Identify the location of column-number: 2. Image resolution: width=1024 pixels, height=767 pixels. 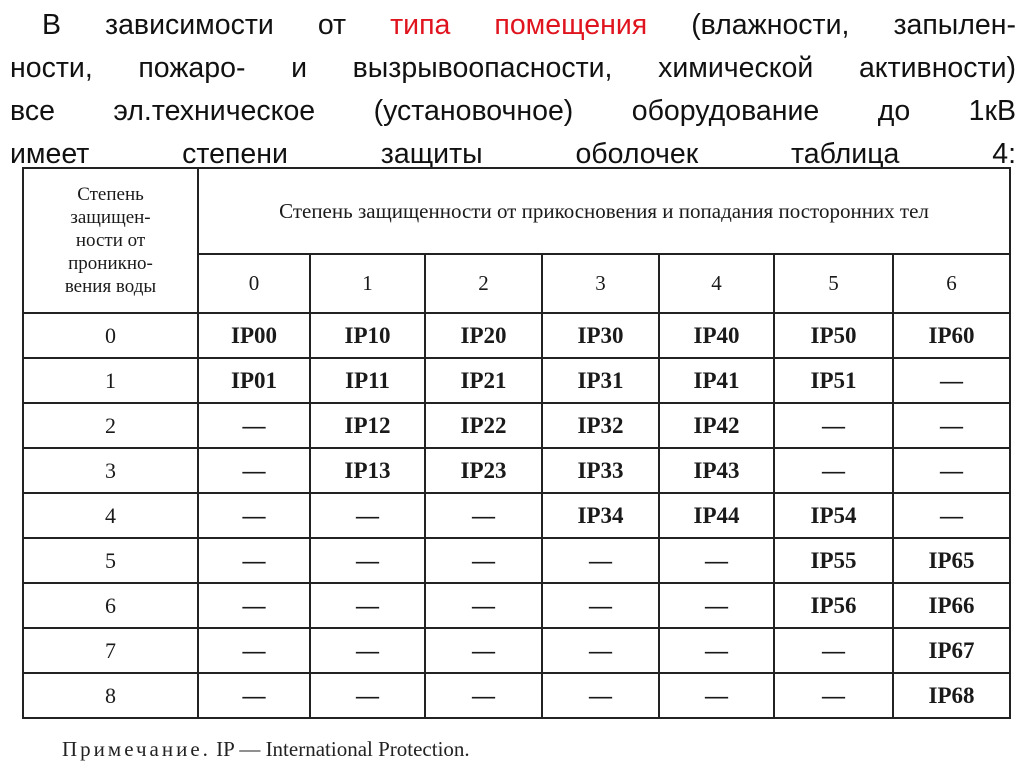
(483, 283).